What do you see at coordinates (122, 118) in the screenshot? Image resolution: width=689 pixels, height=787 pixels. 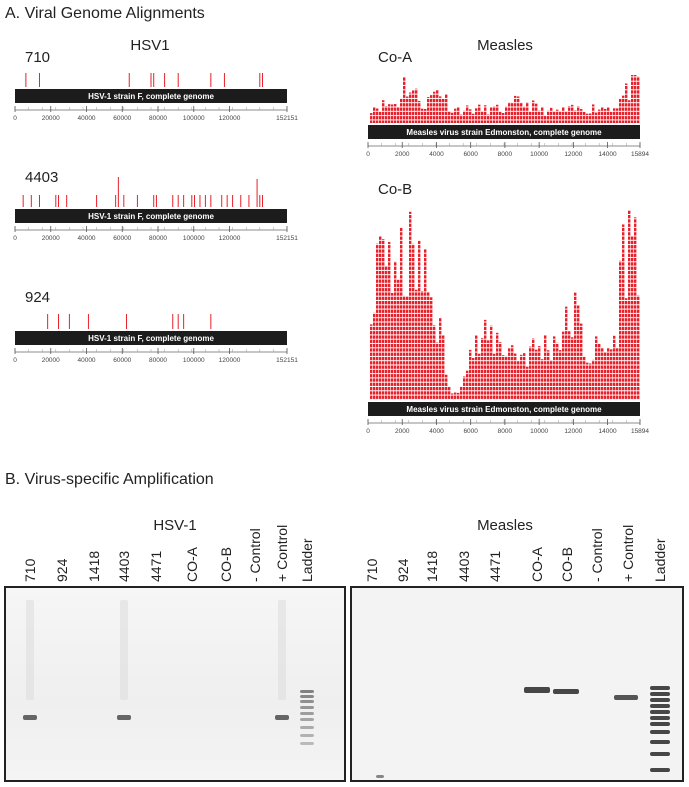 I see `axis-tick-label: 60000` at bounding box center [122, 118].